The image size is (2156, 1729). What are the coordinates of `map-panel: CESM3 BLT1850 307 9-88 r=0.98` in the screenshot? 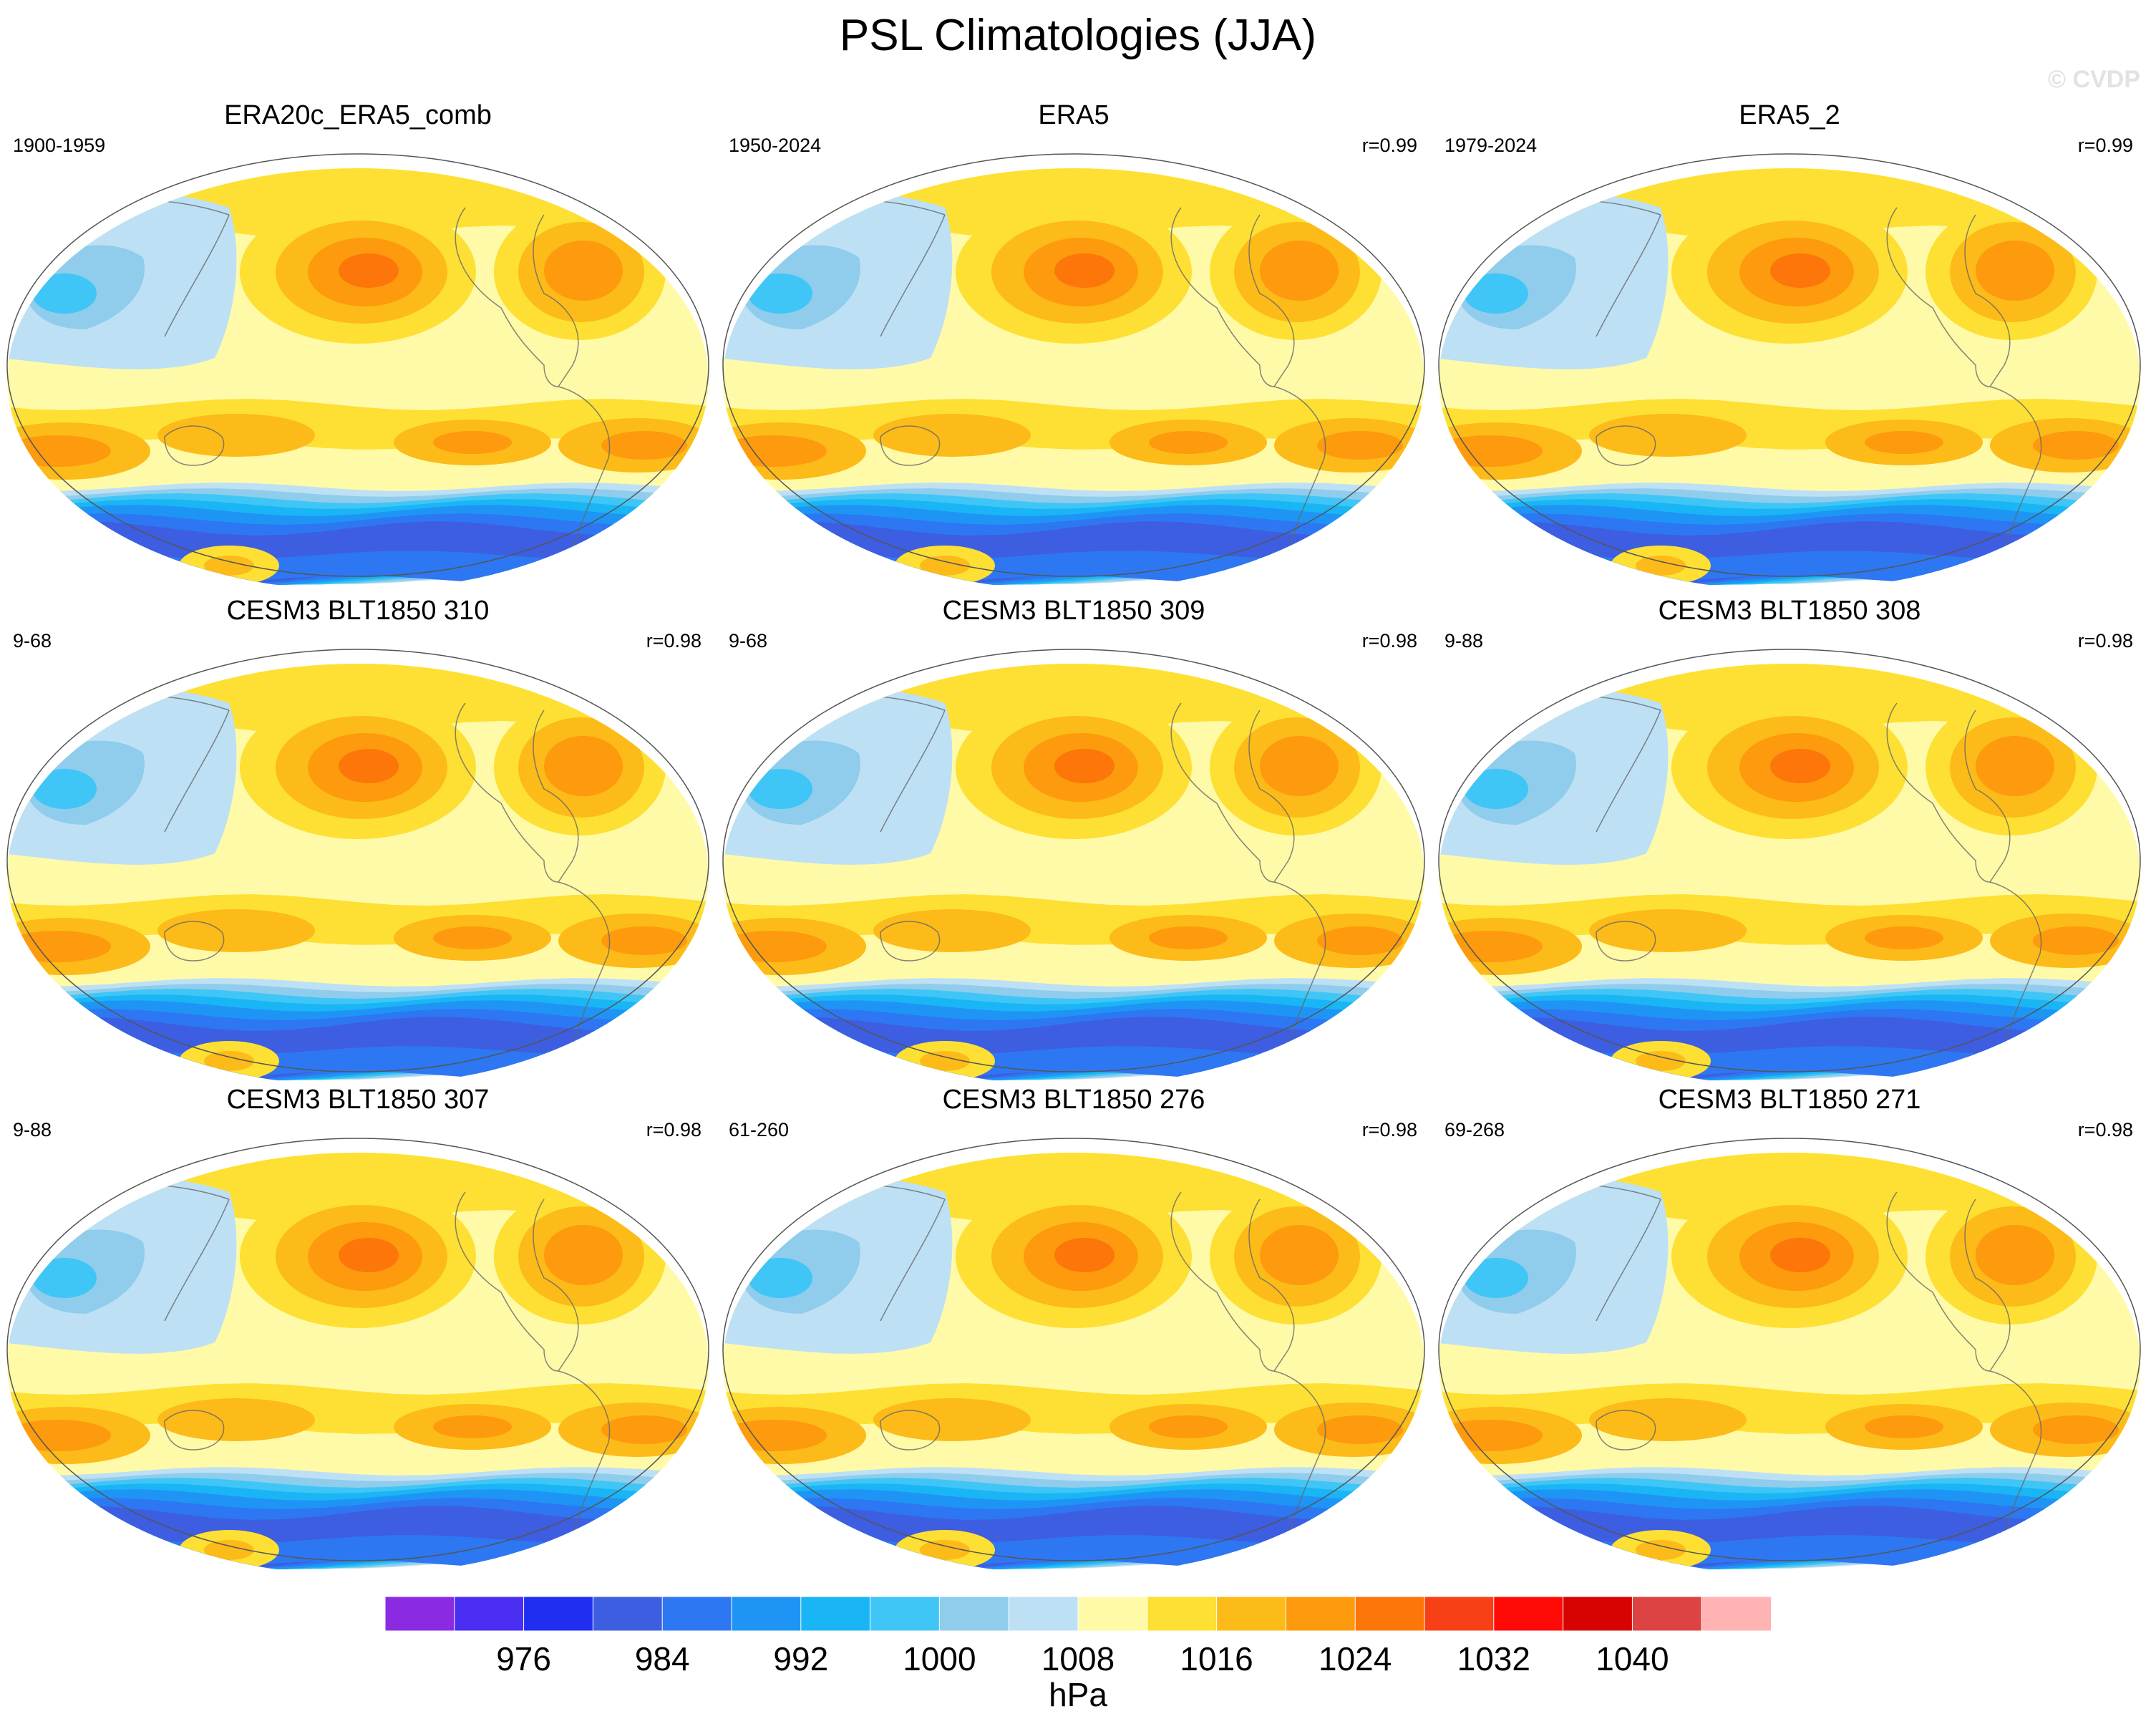 It's located at (358, 1332).